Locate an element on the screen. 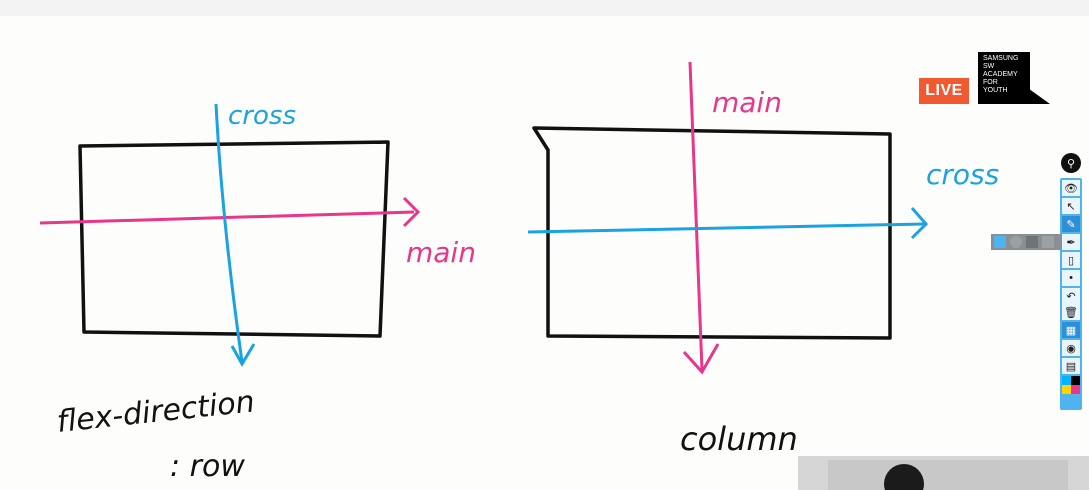 Image resolution: width=1089 pixels, height=490 pixels. swatch-cyan is located at coordinates (1066, 380).